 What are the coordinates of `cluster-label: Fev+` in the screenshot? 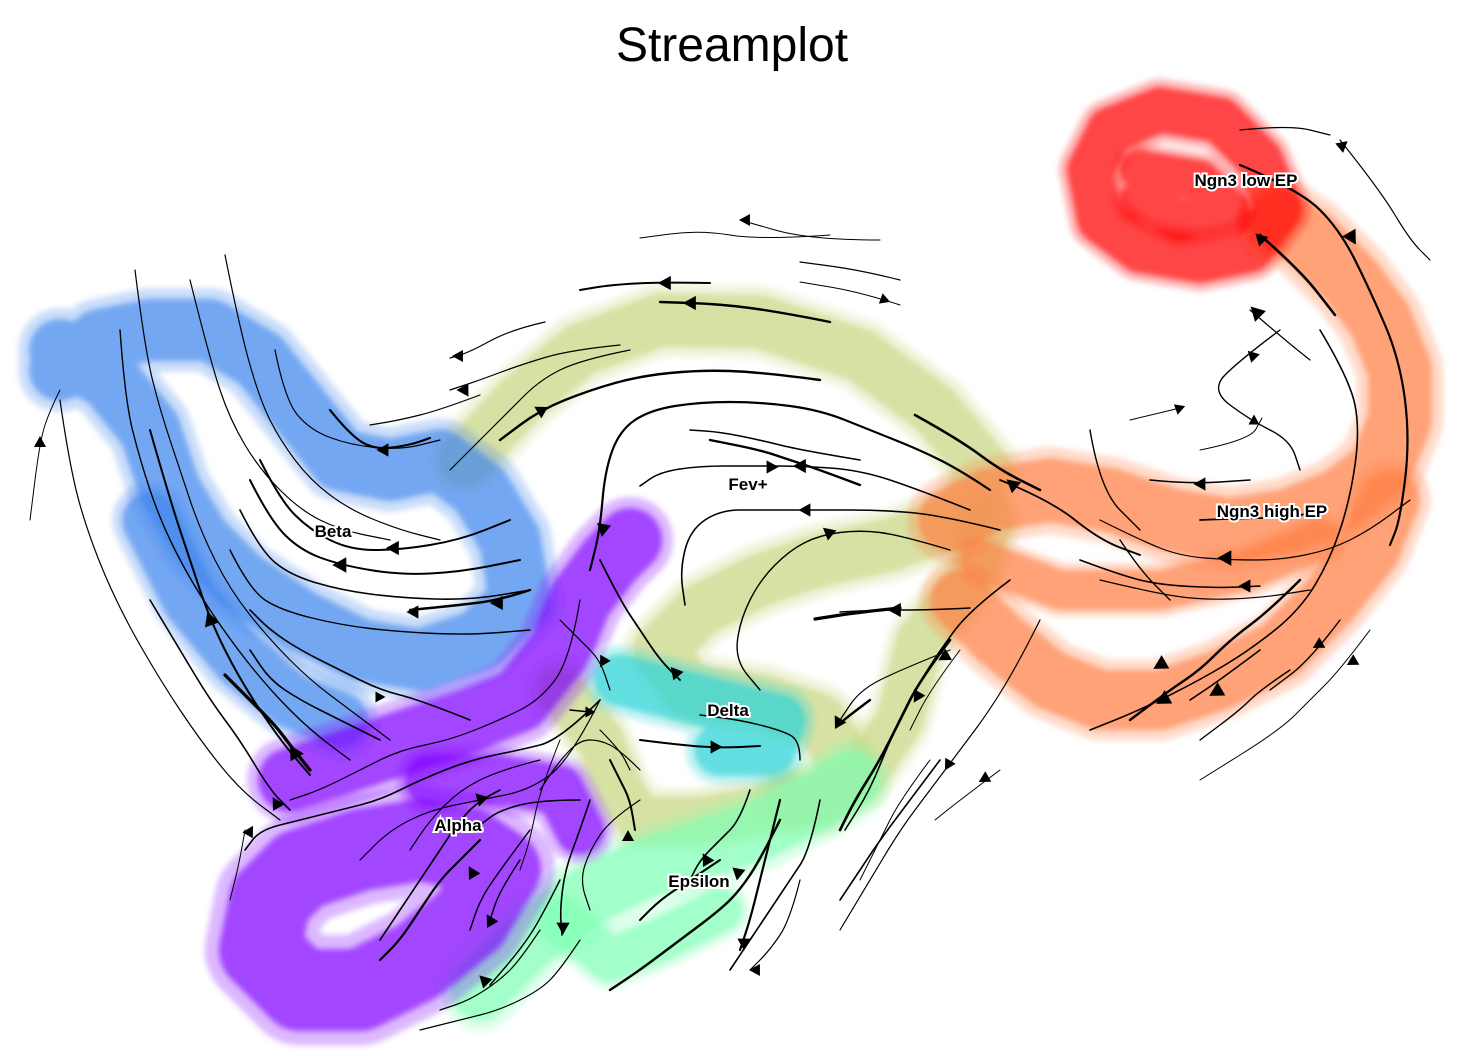 It's located at (747, 484).